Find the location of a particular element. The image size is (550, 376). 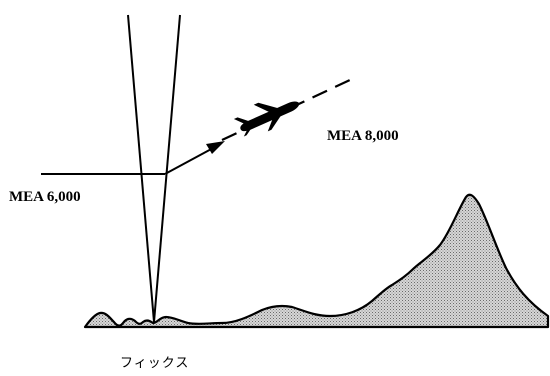

mea-high-label: MEA 8,000 is located at coordinates (363, 136).